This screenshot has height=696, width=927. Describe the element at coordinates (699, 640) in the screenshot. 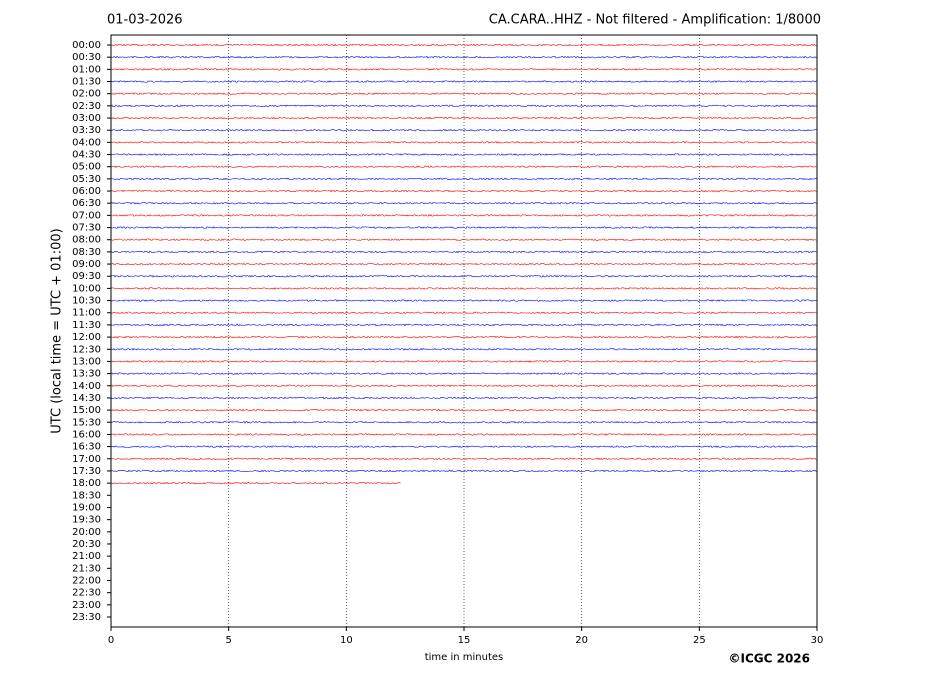

I see `x-tick-label: 25` at that location.